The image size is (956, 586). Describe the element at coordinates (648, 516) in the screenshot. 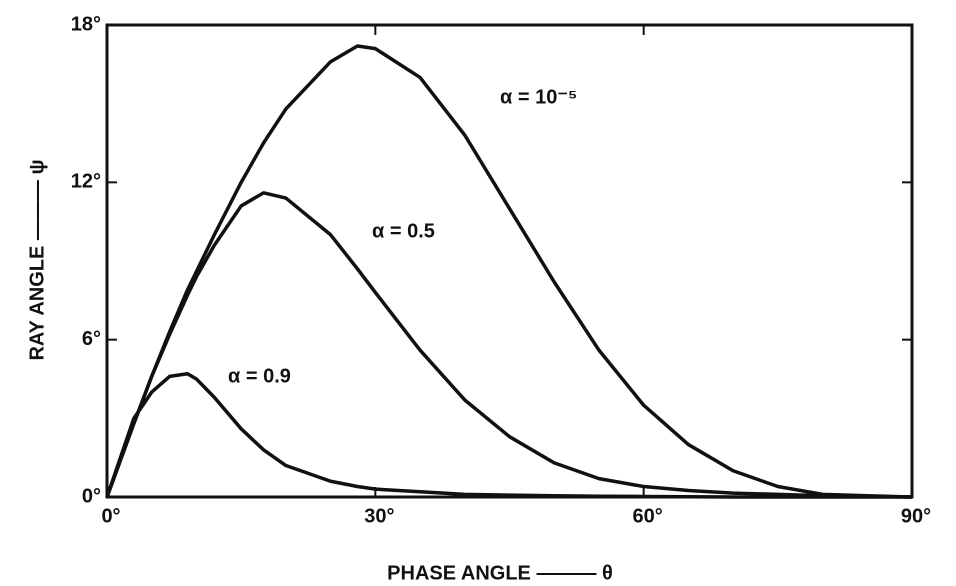

I see `x-tick-label: 60°` at that location.